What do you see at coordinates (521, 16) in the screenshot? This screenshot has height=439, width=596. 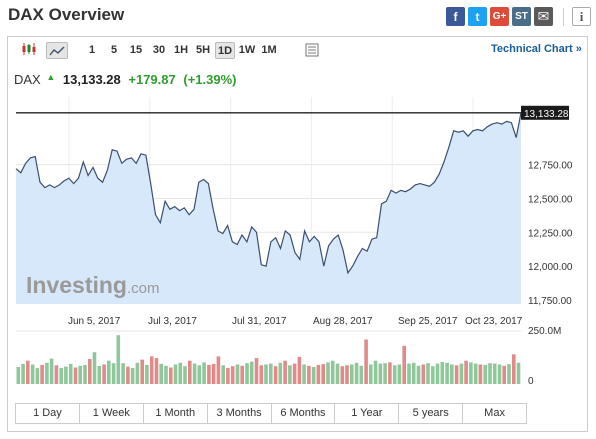 I see `stocktwits-icon: ST` at bounding box center [521, 16].